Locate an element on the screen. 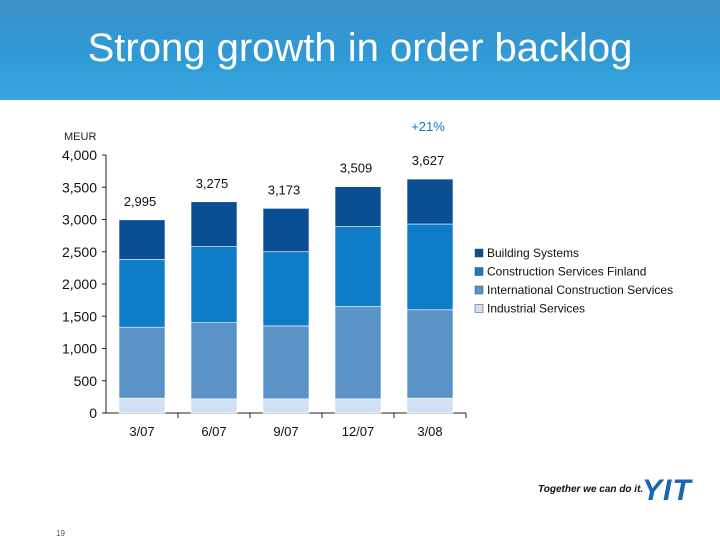 The height and width of the screenshot is (540, 720). y-tick-label: 3,000 is located at coordinates (79, 220).